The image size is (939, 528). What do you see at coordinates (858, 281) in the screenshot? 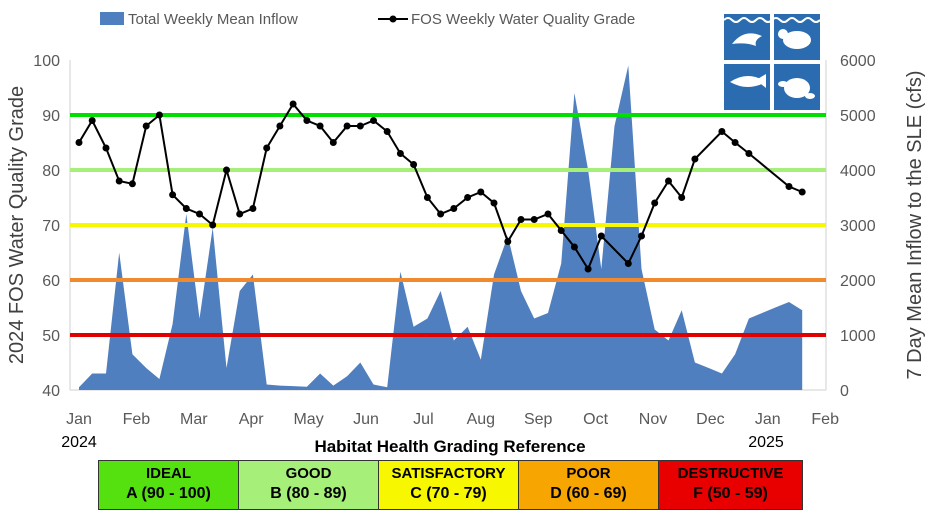
I see `right-tick-2000: 2000` at bounding box center [858, 281].